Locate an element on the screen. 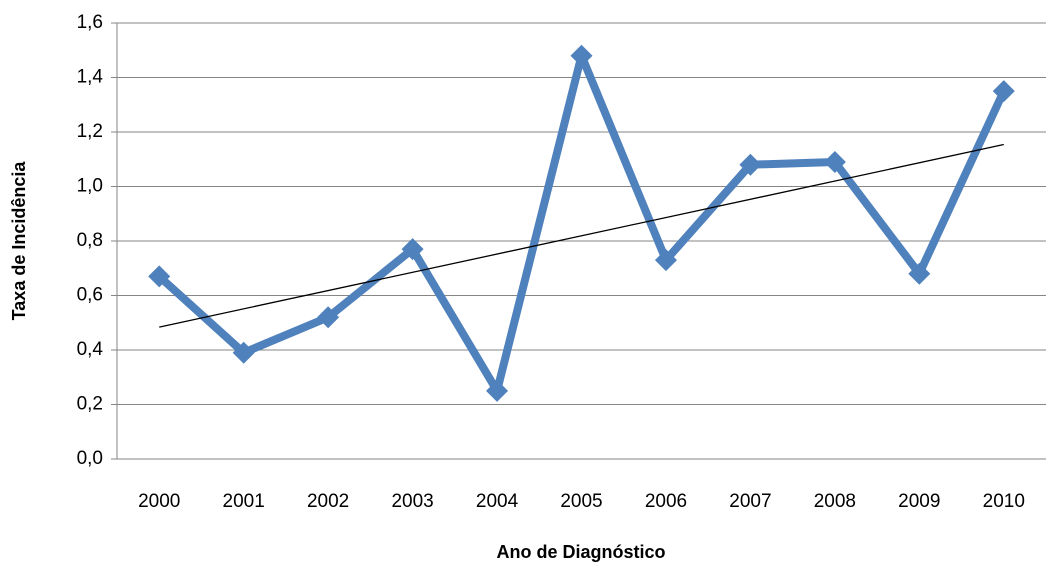 The image size is (1049, 566). y-tick-label: 0,6 is located at coordinates (90, 295).